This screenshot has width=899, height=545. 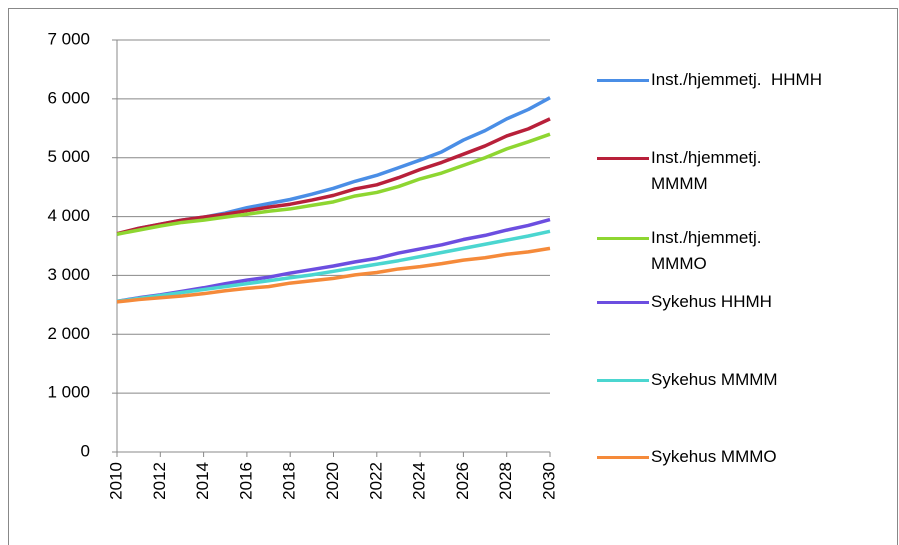 What do you see at coordinates (115, 481) in the screenshot?
I see `x-tick-label: 2010` at bounding box center [115, 481].